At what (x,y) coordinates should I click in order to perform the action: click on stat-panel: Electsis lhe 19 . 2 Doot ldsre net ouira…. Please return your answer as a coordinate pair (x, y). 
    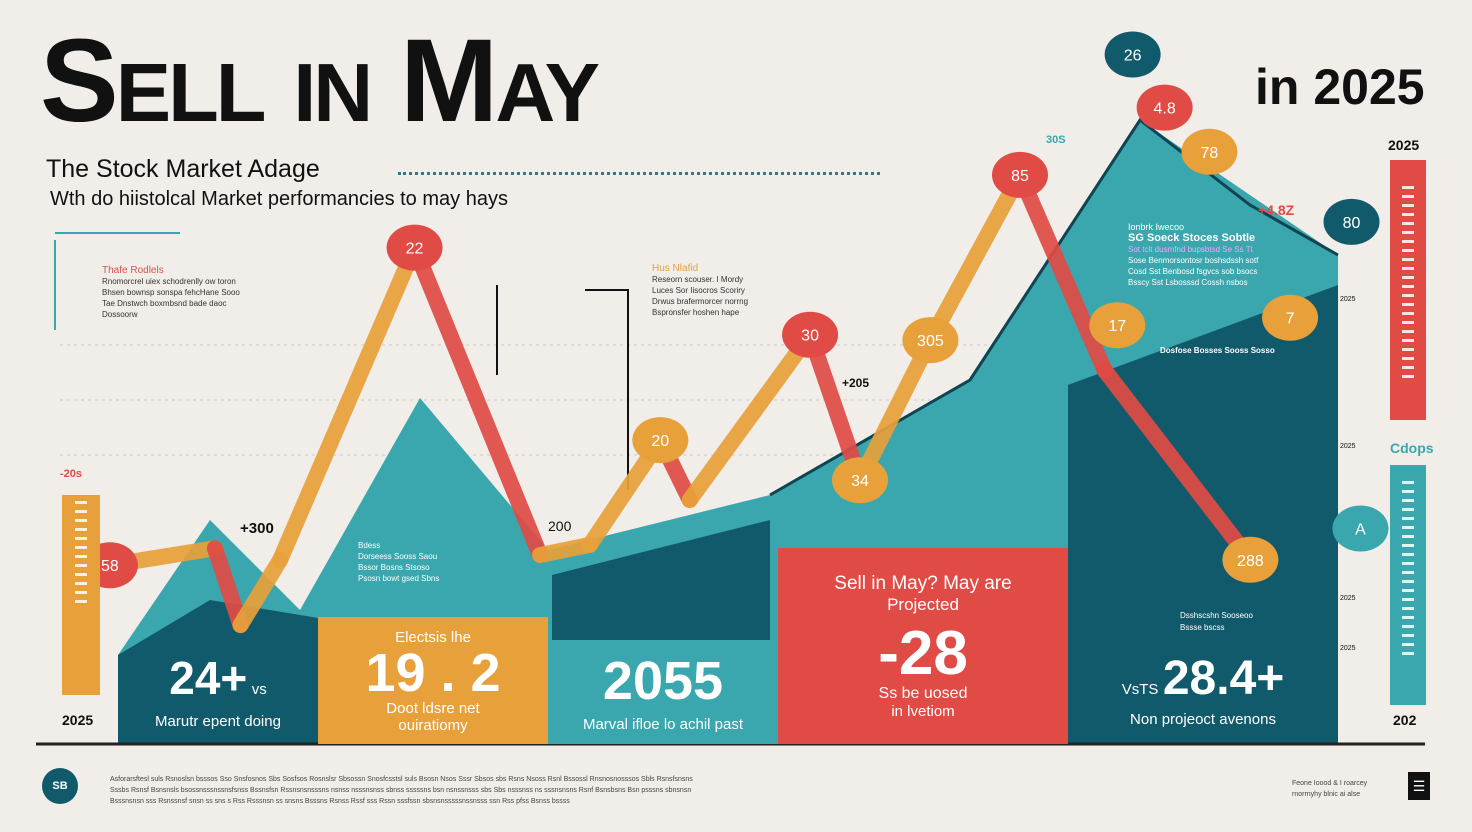
    Looking at the image, I should click on (433, 680).